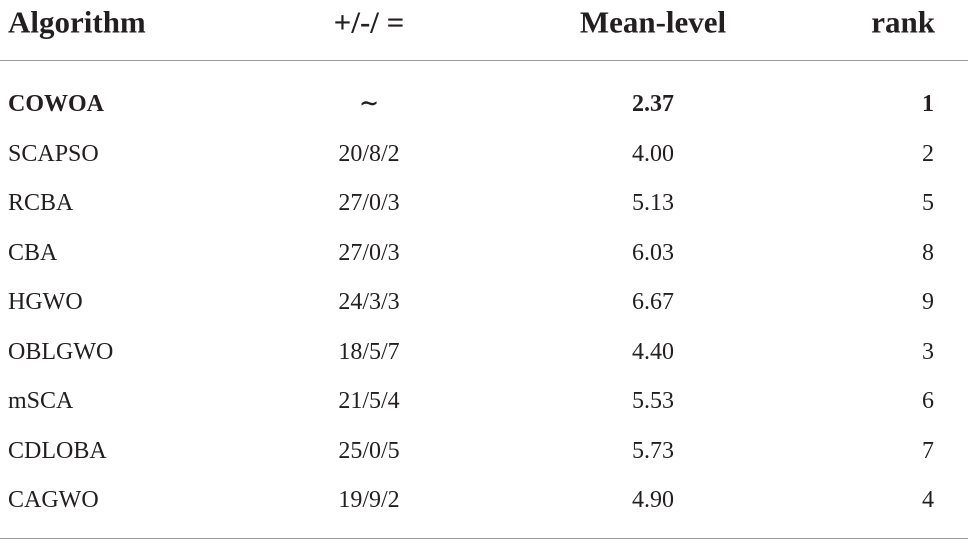  Describe the element at coordinates (56, 104) in the screenshot. I see `algorithm-cell: COWOA` at that location.